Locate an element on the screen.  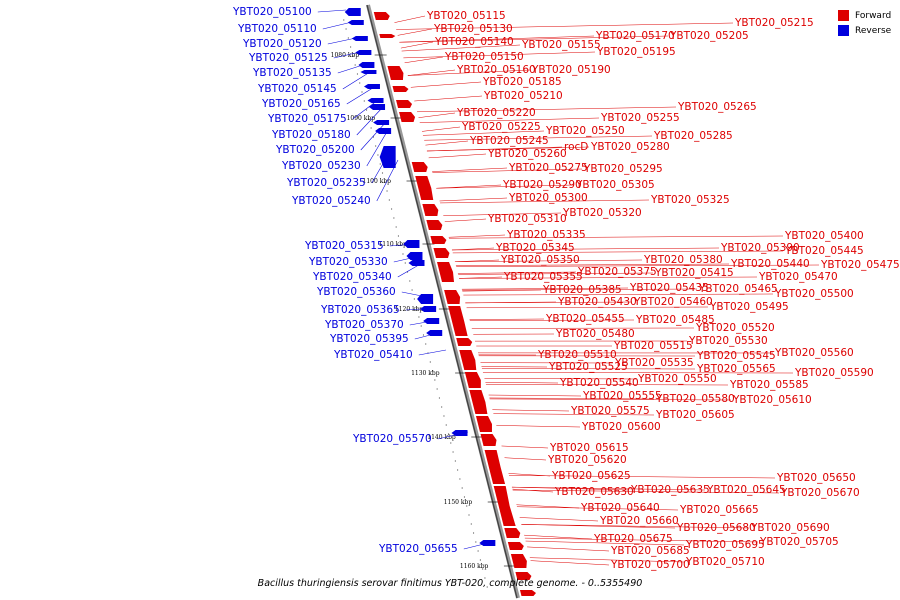
legend-reverse-label: Reverse is located at coordinates (873, 30).